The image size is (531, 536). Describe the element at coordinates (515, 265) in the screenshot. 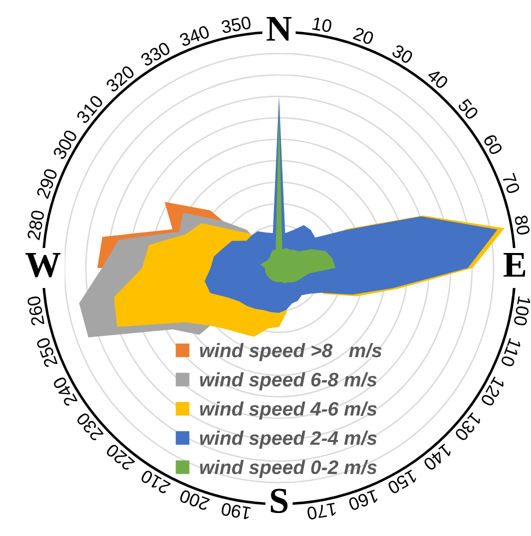

I see `spoke-label: E` at that location.